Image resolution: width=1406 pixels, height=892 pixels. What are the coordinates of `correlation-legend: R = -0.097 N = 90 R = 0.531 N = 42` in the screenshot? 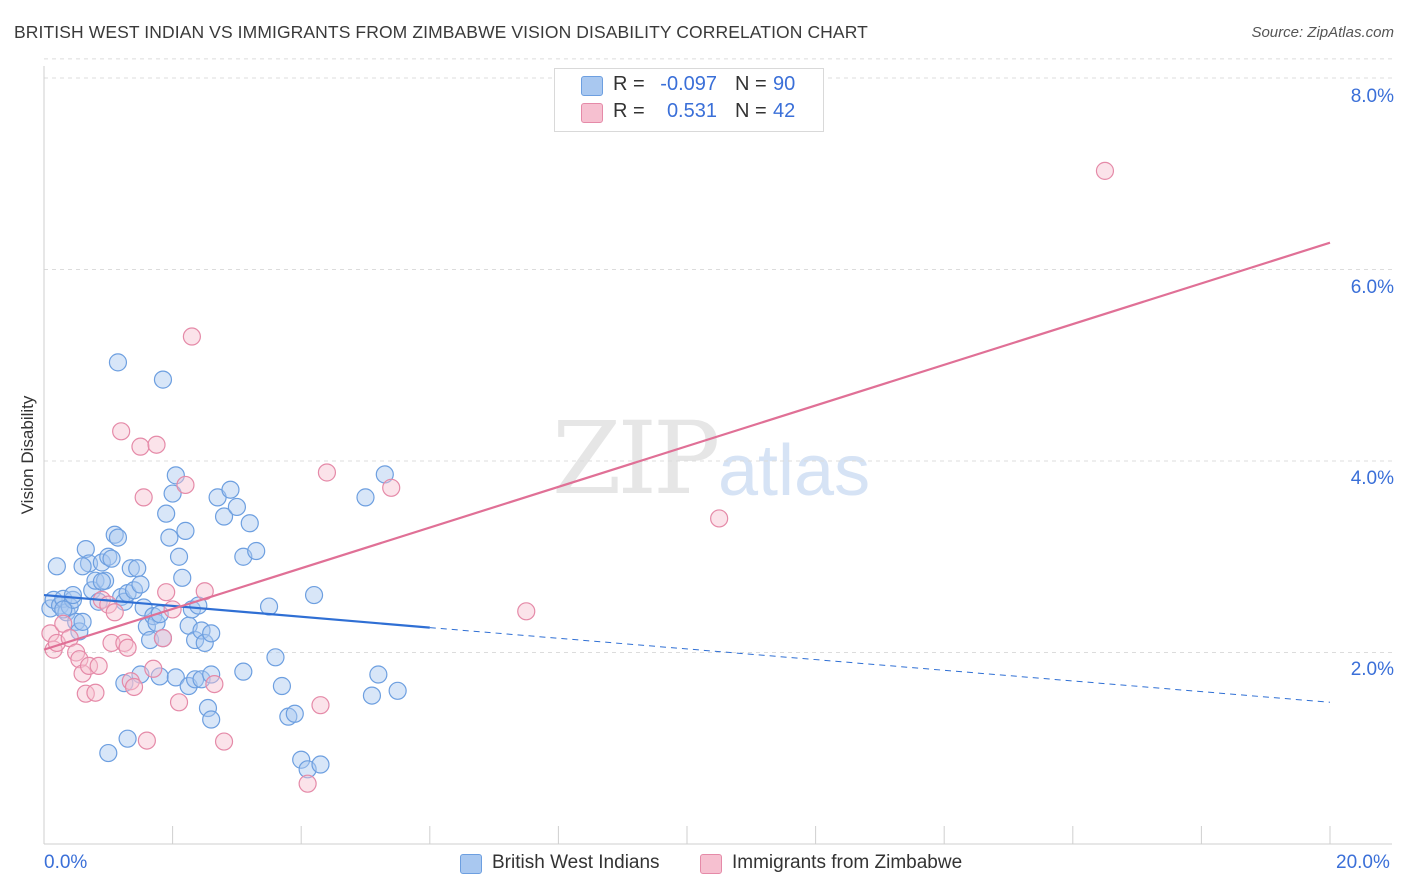 It's located at (689, 100).